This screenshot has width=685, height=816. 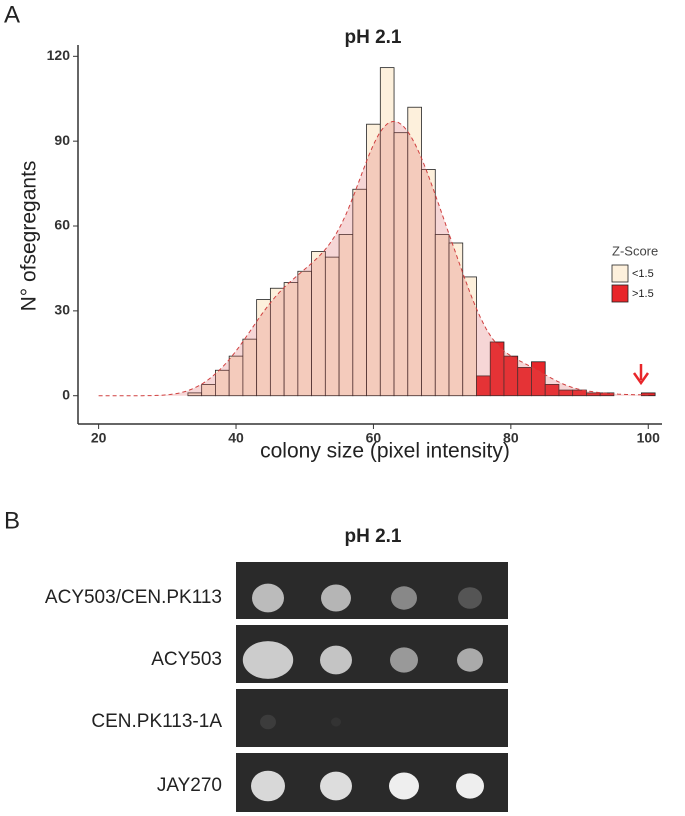 What do you see at coordinates (62, 310) in the screenshot?
I see `y-tick-label: 30` at bounding box center [62, 310].